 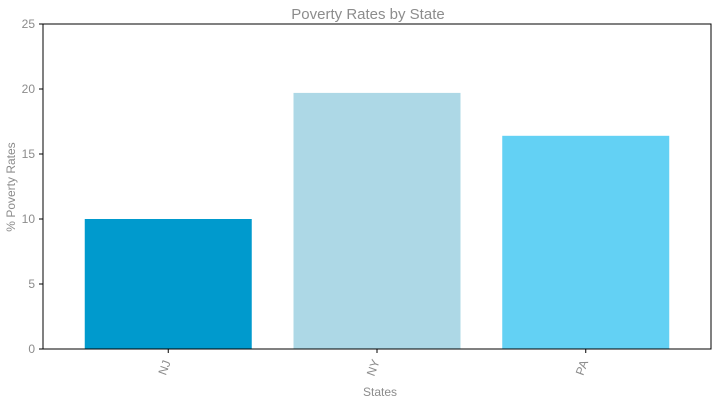 What do you see at coordinates (168, 284) in the screenshot?
I see `bar-nj` at bounding box center [168, 284].